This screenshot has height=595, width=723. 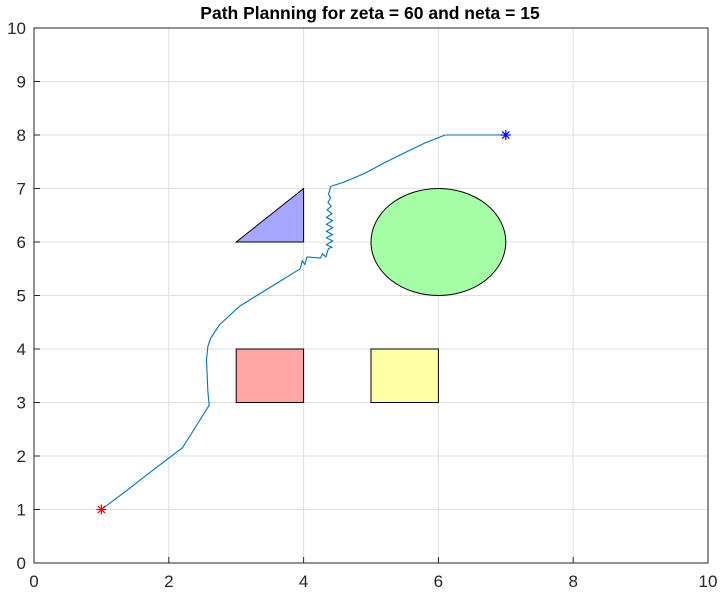 What do you see at coordinates (708, 581) in the screenshot?
I see `x-tick-label: 10` at bounding box center [708, 581].